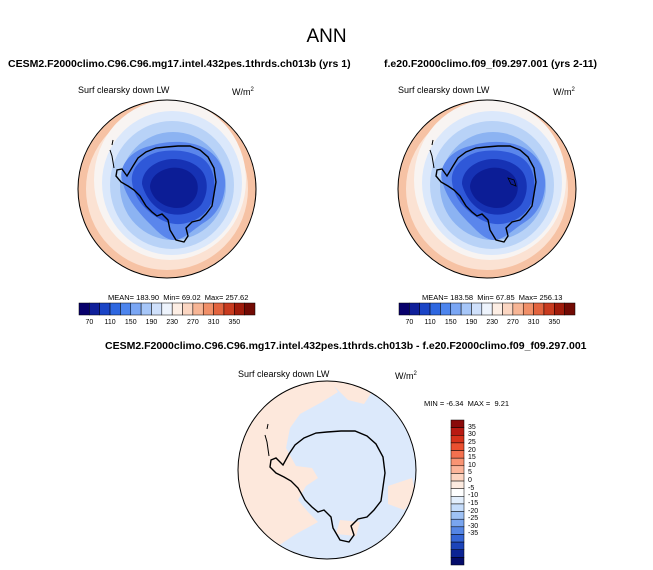  I want to click on colorbar-tick-label: 15, so click(472, 458).